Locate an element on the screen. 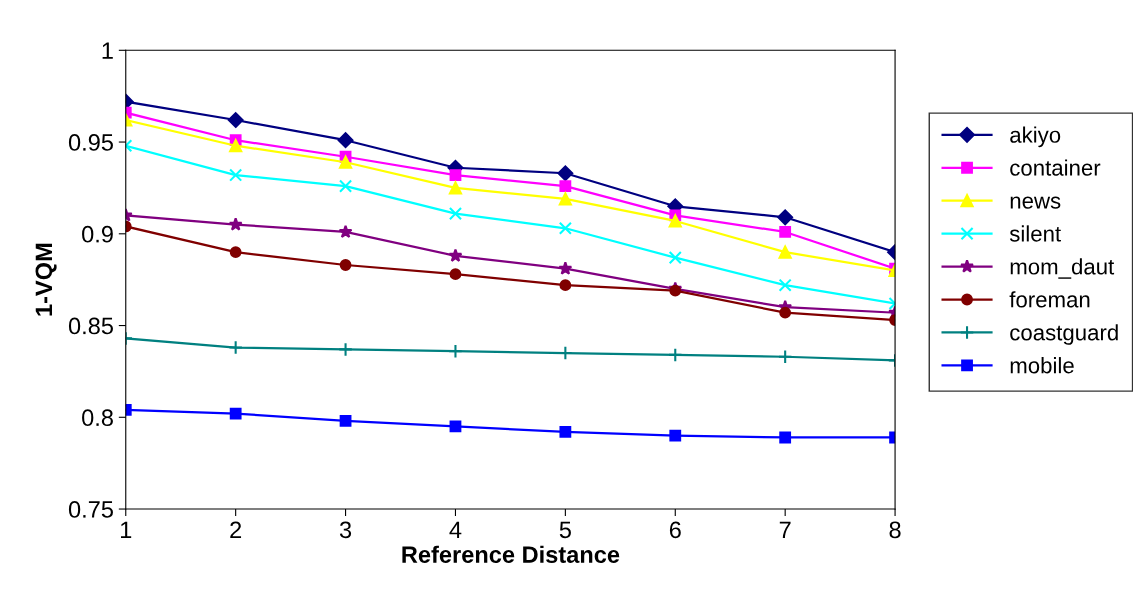 This screenshot has height=606, width=1133. x-tick-label: 6 is located at coordinates (675, 530).